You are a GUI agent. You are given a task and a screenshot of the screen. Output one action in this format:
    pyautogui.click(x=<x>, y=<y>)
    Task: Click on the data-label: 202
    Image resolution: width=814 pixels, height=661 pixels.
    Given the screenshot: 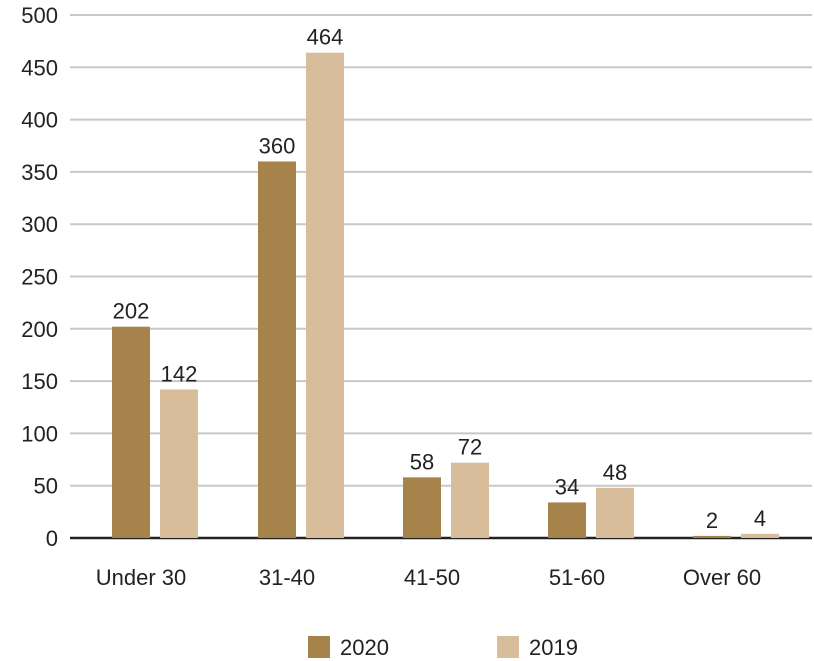 What is the action you would take?
    pyautogui.click(x=131, y=311)
    